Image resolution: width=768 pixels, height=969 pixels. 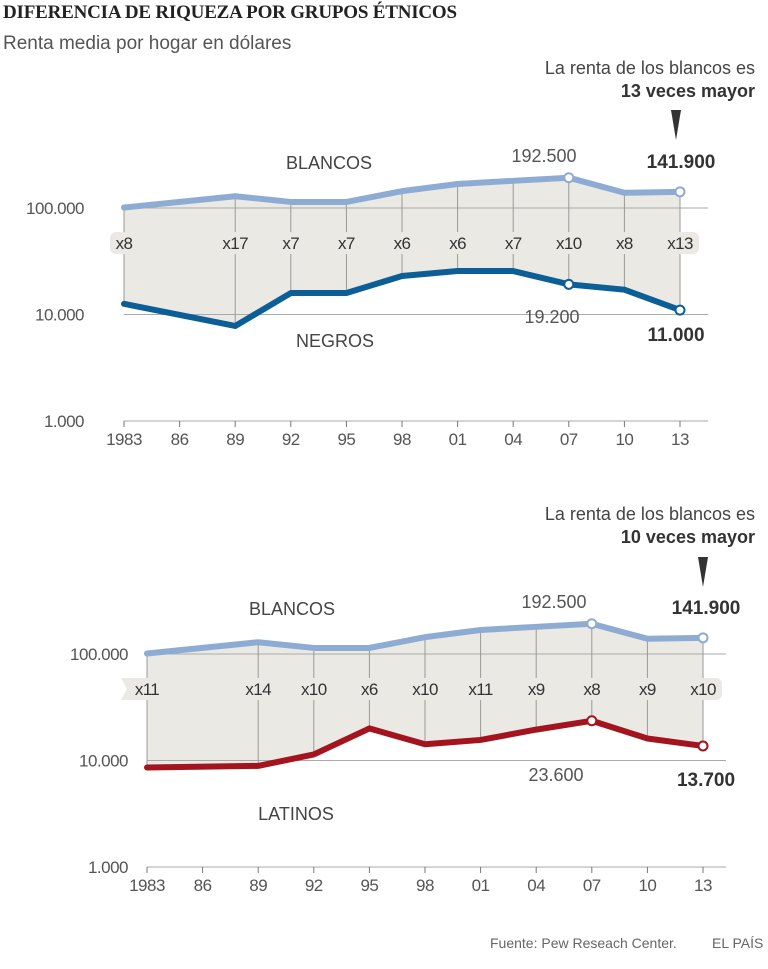 I want to click on panel2-x-tick-label: 1983, so click(x=147, y=885).